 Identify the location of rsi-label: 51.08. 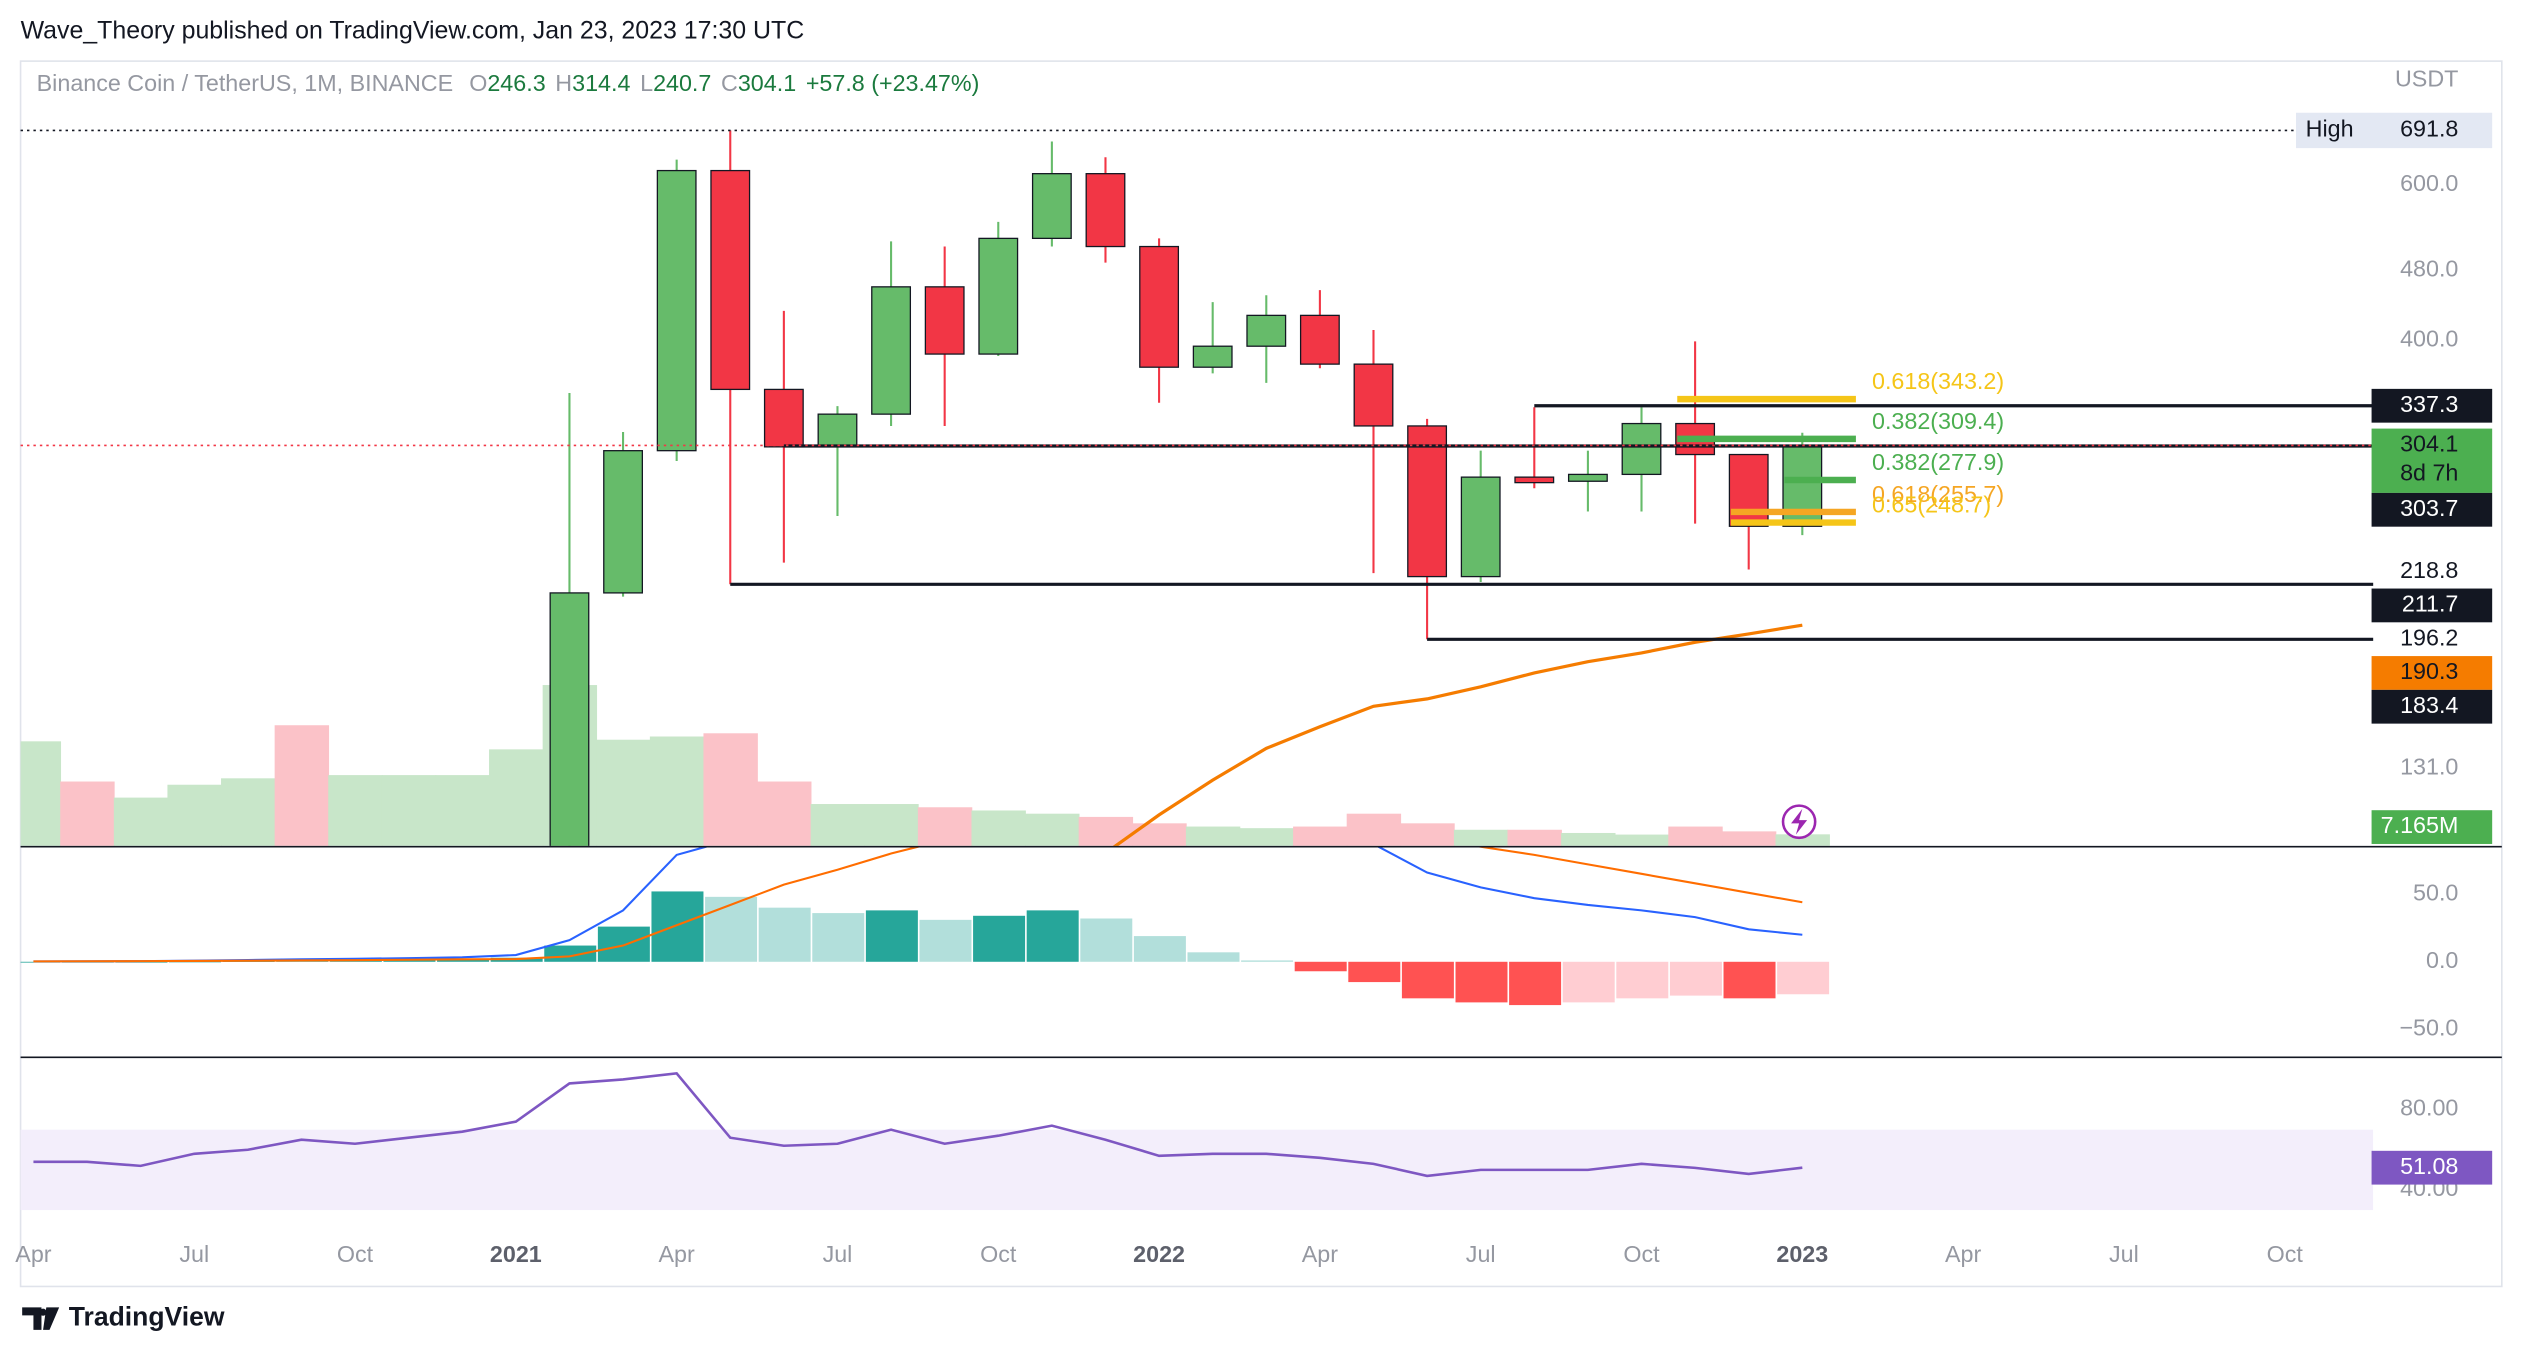
(2429, 1166).